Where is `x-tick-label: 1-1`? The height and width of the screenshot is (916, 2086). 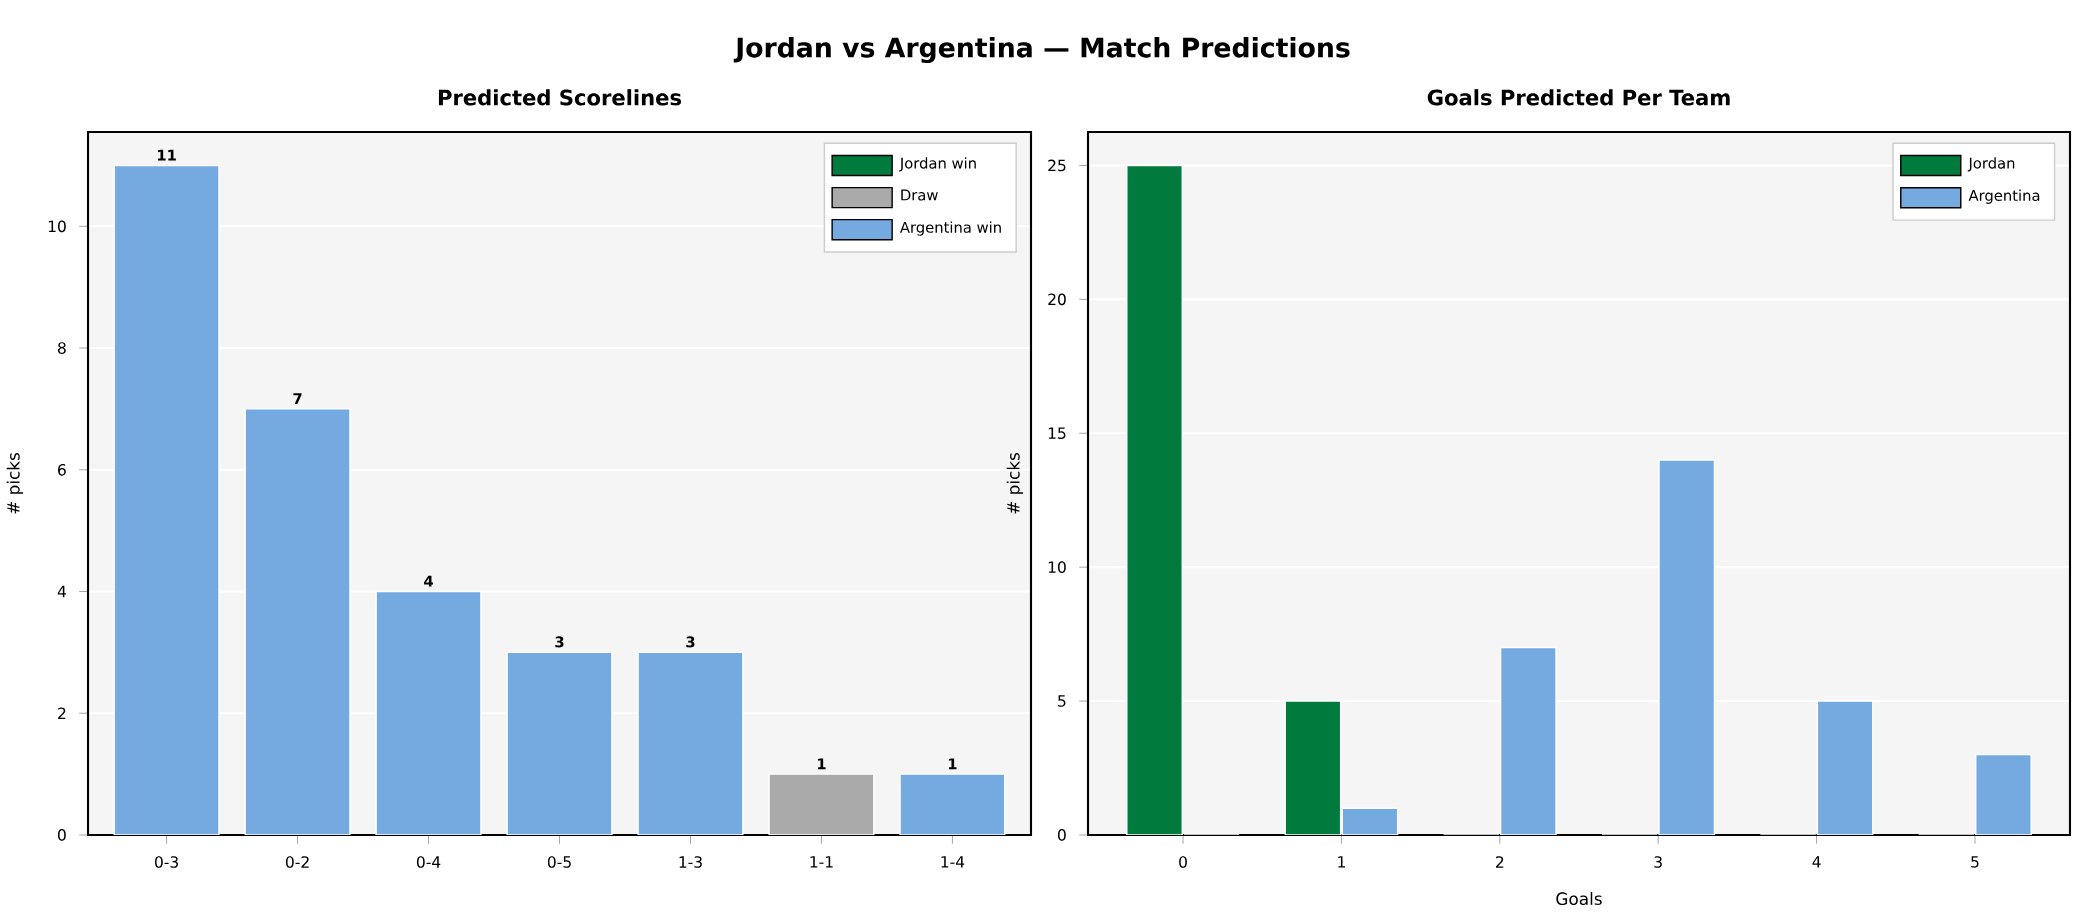 x-tick-label: 1-1 is located at coordinates (821, 862).